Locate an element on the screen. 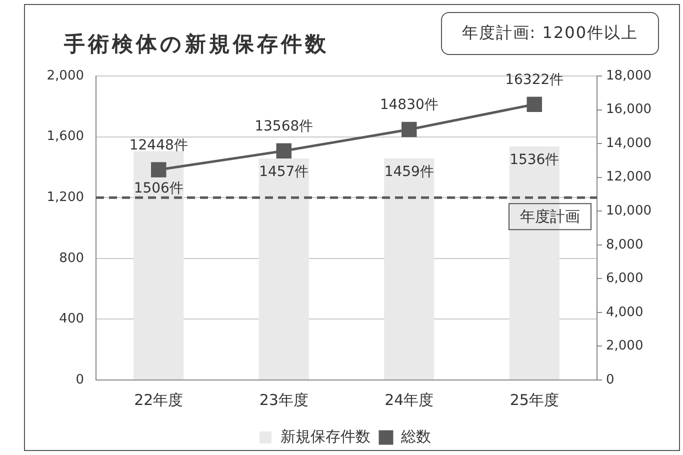 The image size is (683, 455). data-label: 12448件 is located at coordinates (158, 145).